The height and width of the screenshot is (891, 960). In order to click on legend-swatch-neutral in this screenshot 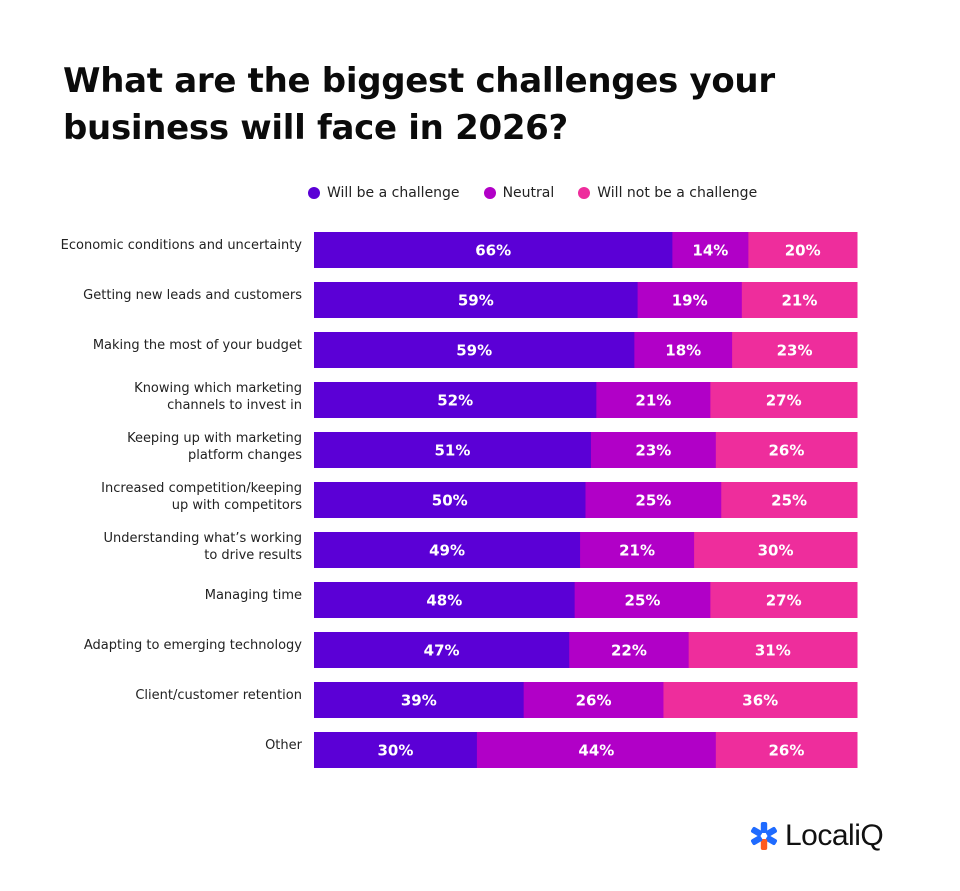, I will do `click(489, 193)`.